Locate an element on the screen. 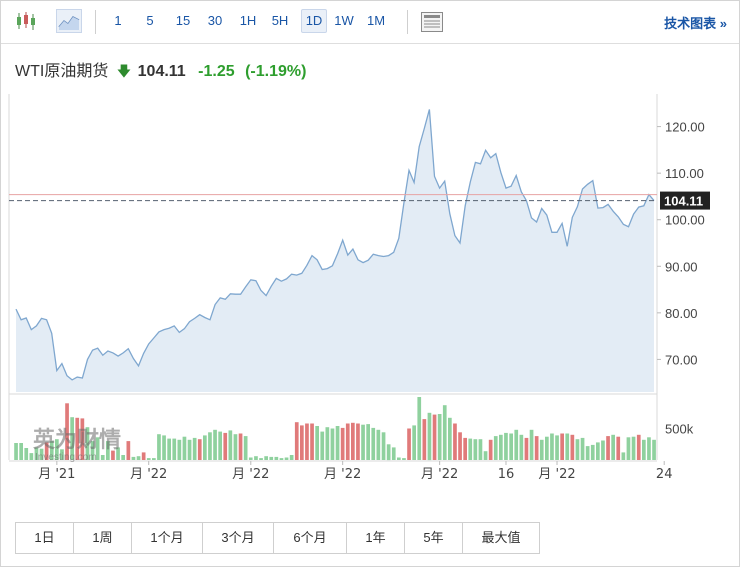 The image size is (740, 567). time-tick-label: 16 is located at coordinates (506, 474).